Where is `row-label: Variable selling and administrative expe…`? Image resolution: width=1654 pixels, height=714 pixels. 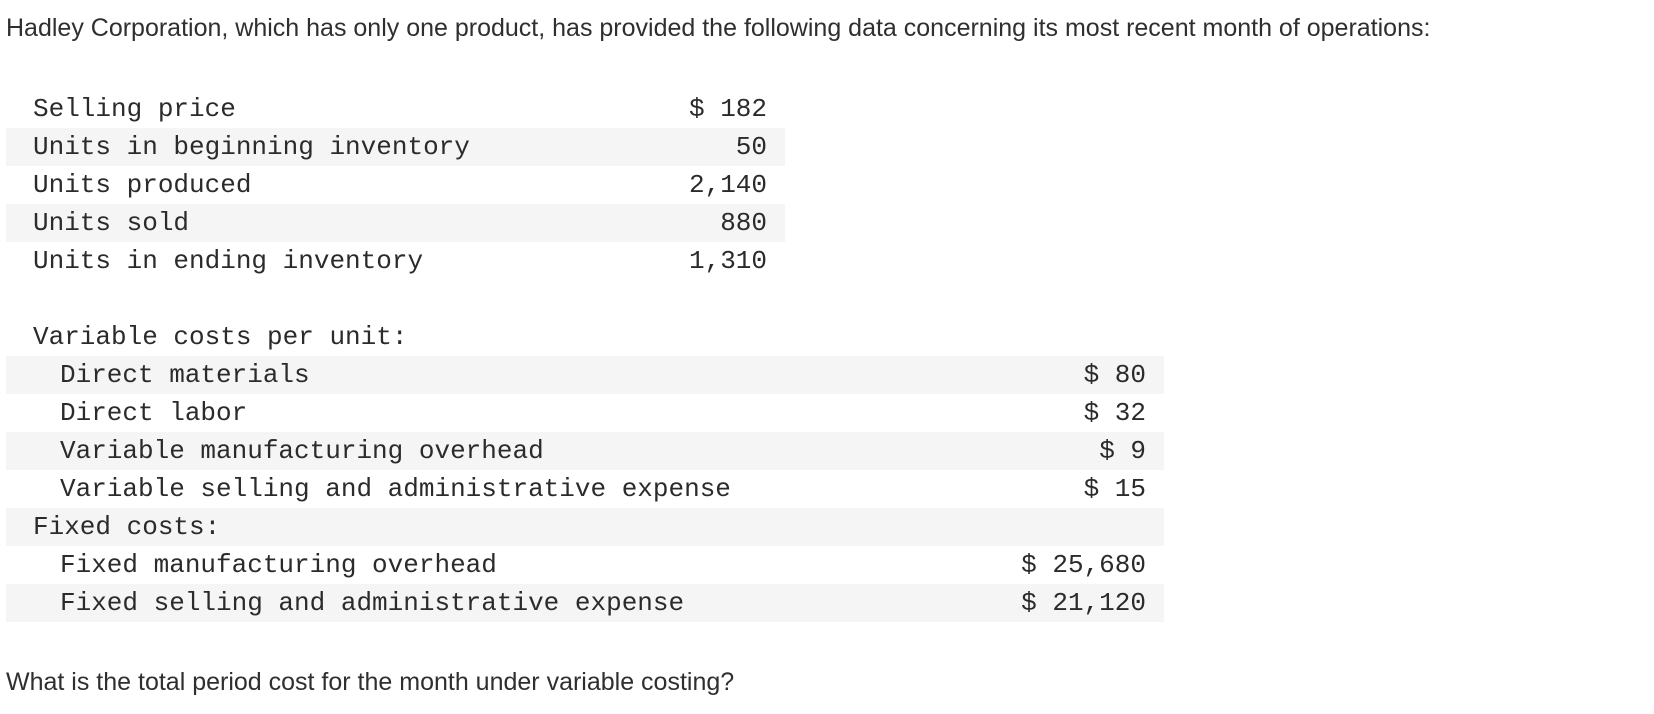
row-label: Variable selling and administrative expe… is located at coordinates (395, 489).